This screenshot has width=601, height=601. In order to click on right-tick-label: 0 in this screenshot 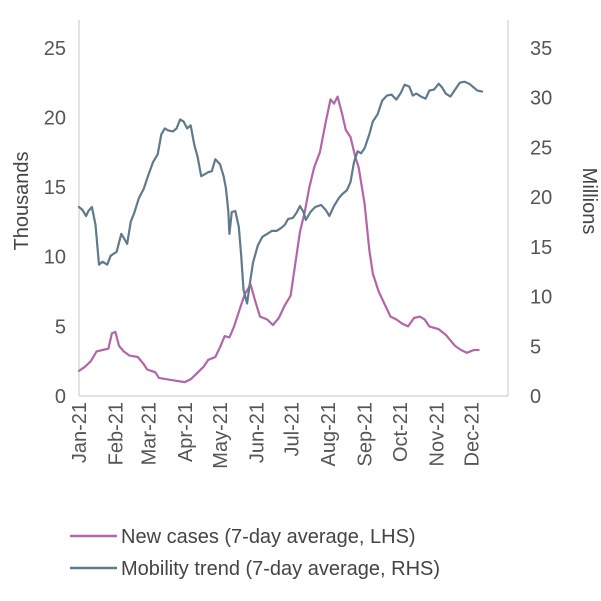, I will do `click(535, 397)`.